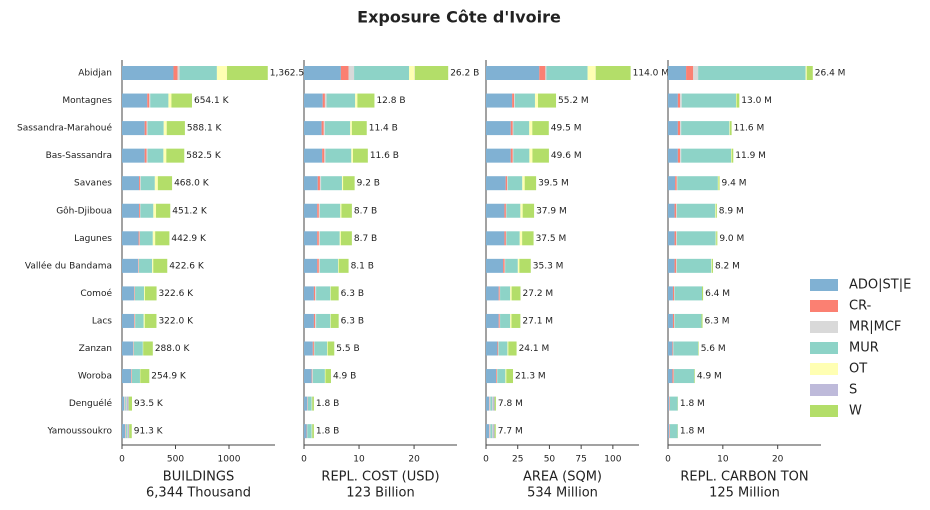 This screenshot has height=510, width=930. Describe the element at coordinates (383, 129) in the screenshot. I see `value-label: 11.4 B` at that location.